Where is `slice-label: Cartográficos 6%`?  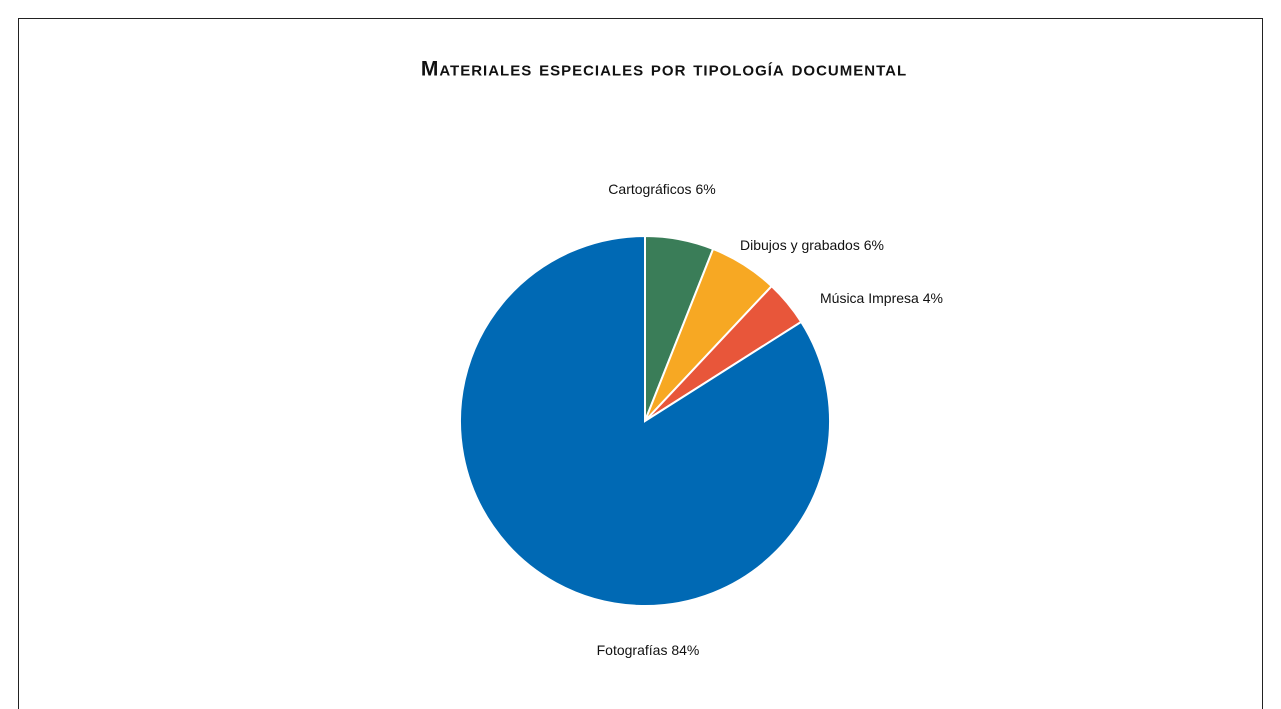
slice-label: Cartográficos 6% is located at coordinates (661, 189).